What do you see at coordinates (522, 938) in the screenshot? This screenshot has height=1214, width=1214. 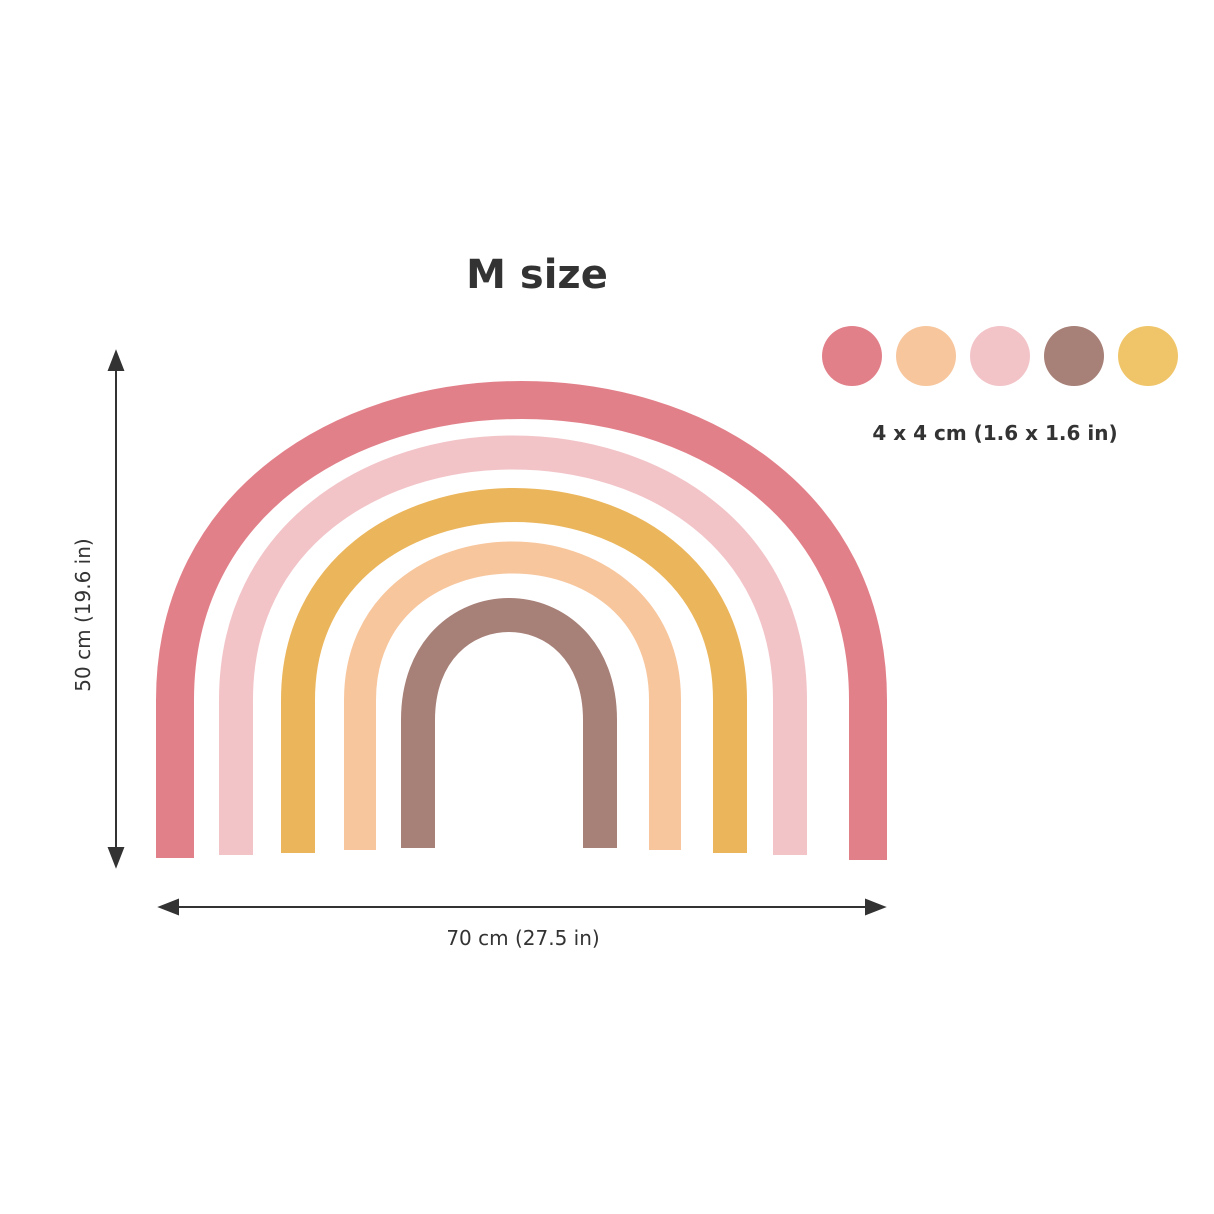 I see `width-label: 70 cm (27.5 in)` at bounding box center [522, 938].